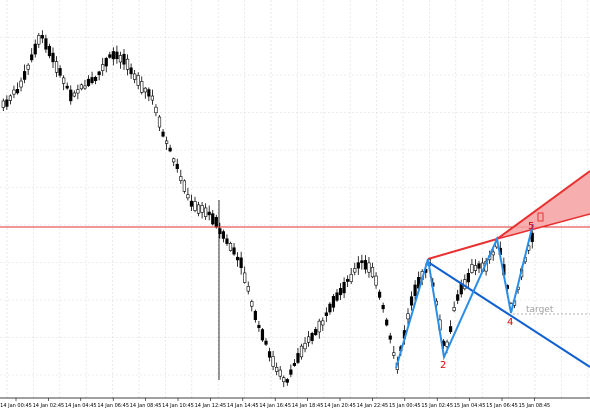  What do you see at coordinates (508, 314) in the screenshot?
I see `lower-channel-line` at bounding box center [508, 314].